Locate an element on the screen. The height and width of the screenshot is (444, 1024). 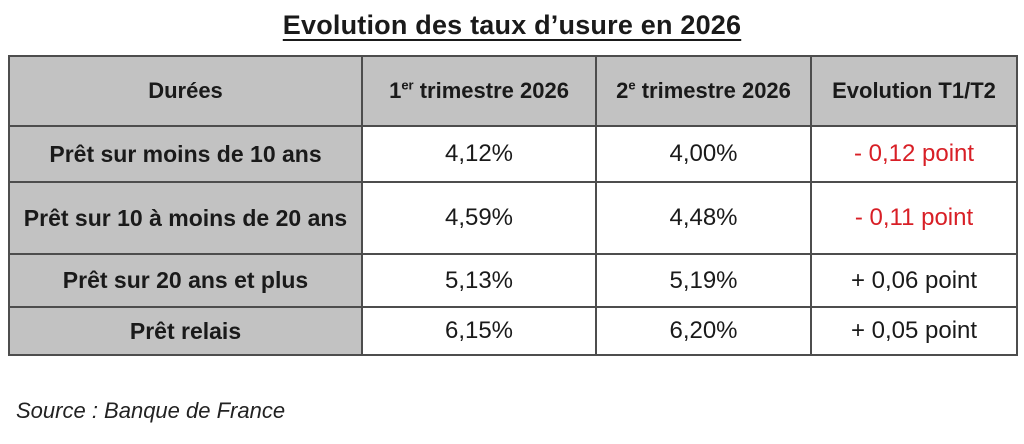
q1-value: 4,12% is located at coordinates (479, 154).